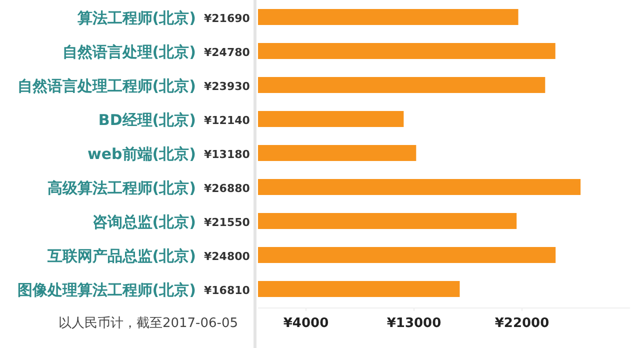 The height and width of the screenshot is (348, 640). Describe the element at coordinates (106, 290) in the screenshot. I see `category-label: 图像处理算法工程师(北京)` at that location.